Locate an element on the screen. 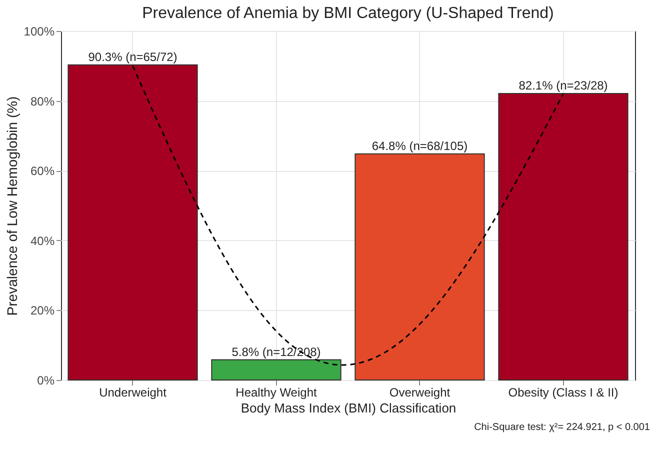  y-axis-title: Prevalence of Low Hemoglobin (%) is located at coordinates (12, 206).